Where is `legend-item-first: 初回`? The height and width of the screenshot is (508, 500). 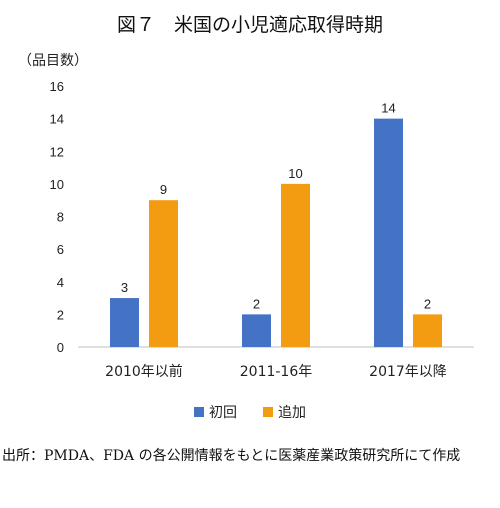 legend-item-first: 初回 is located at coordinates (215, 412).